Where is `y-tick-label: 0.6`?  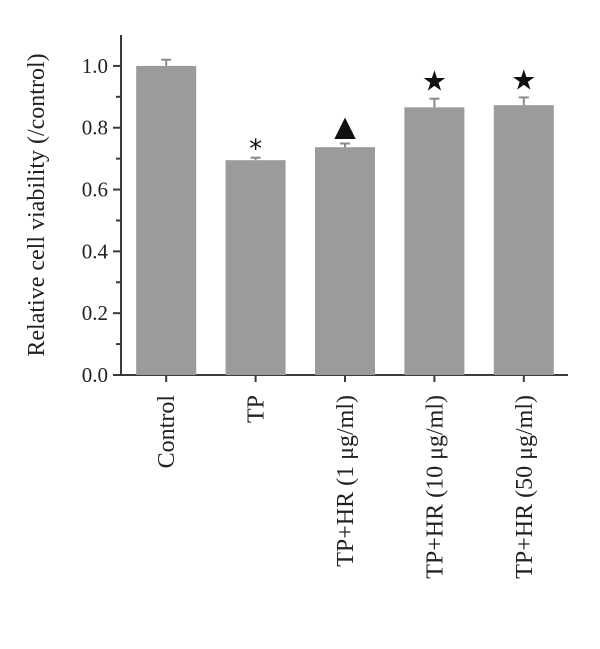
y-tick-label: 0.6 is located at coordinates (95, 190).